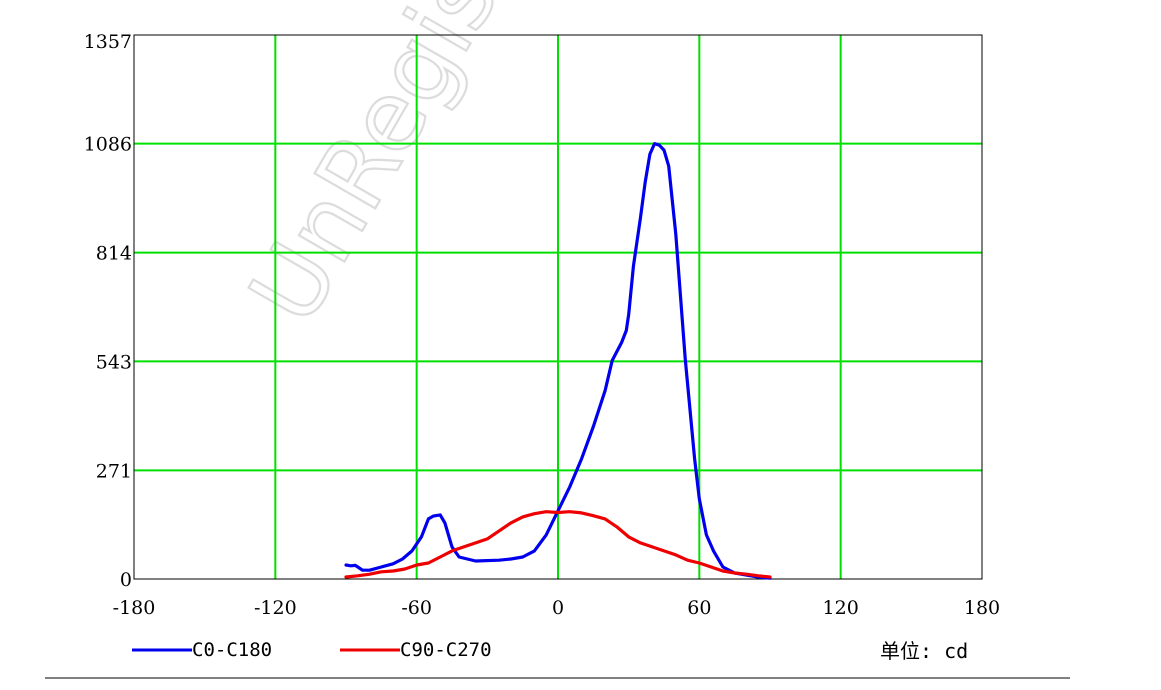 Image resolution: width=1161 pixels, height=690 pixels. I want to click on legend-item-c90-c270: C90-C270, so click(416, 650).